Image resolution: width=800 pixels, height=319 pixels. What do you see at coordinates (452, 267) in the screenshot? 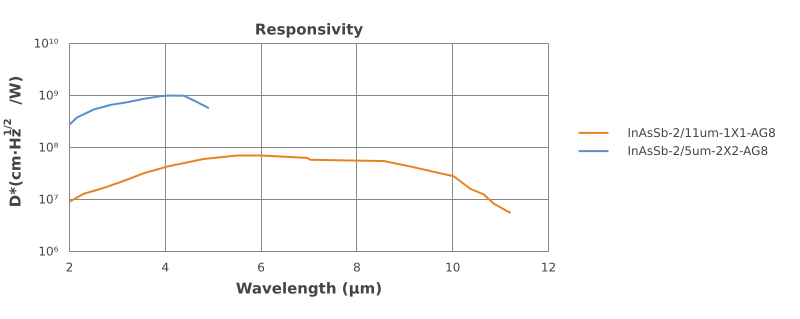
I see `x-tick-label: 10` at bounding box center [452, 267].